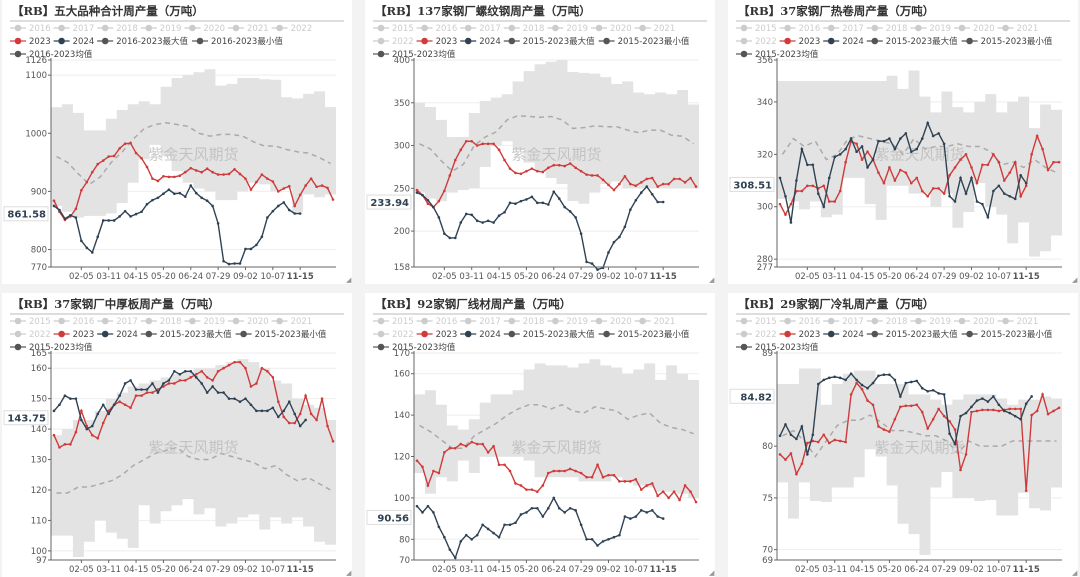  I want to click on legend-marker-icon, so click(1005, 28).